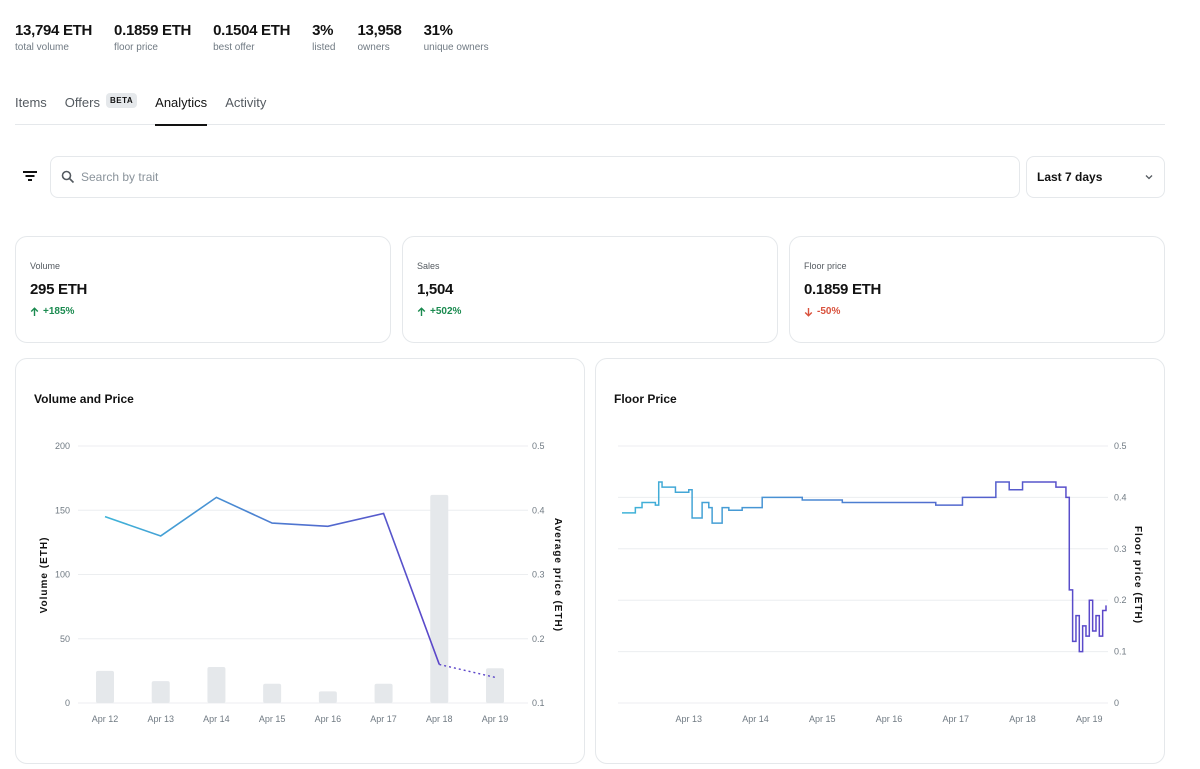 Image resolution: width=1200 pixels, height=769 pixels. Describe the element at coordinates (829, 311) in the screenshot. I see `card-change-value: -50%` at that location.